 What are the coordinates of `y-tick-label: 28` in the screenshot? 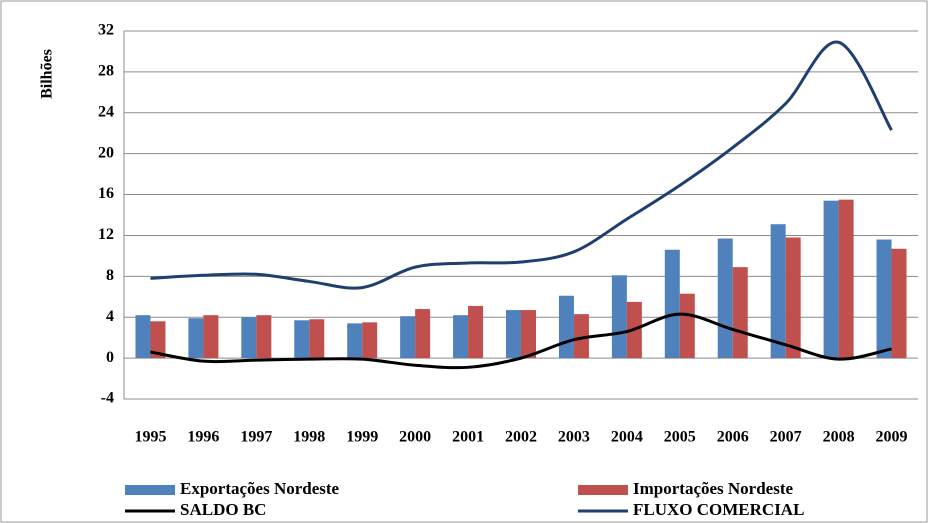 It's located at (106, 71).